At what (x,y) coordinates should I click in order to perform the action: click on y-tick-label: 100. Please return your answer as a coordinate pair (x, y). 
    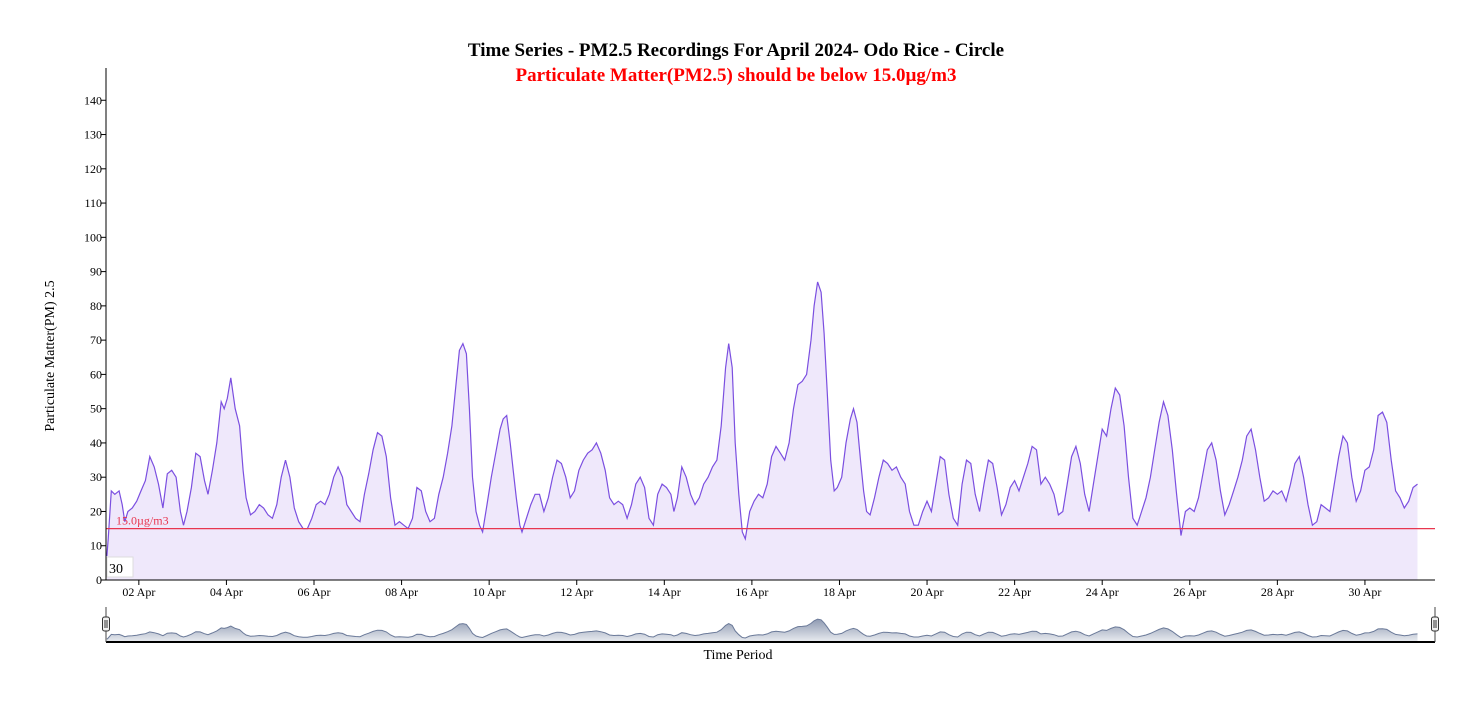
    Looking at the image, I should click on (93, 237).